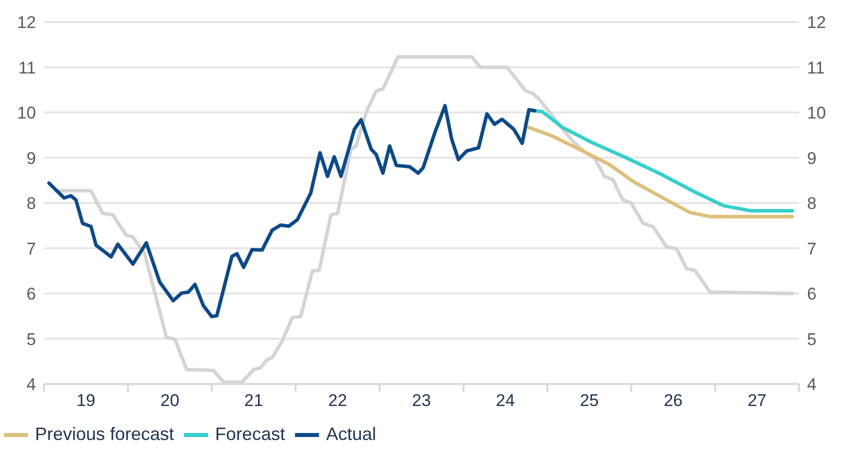 Image resolution: width=843 pixels, height=464 pixels. I want to click on y2-tick-label: 10, so click(816, 113).